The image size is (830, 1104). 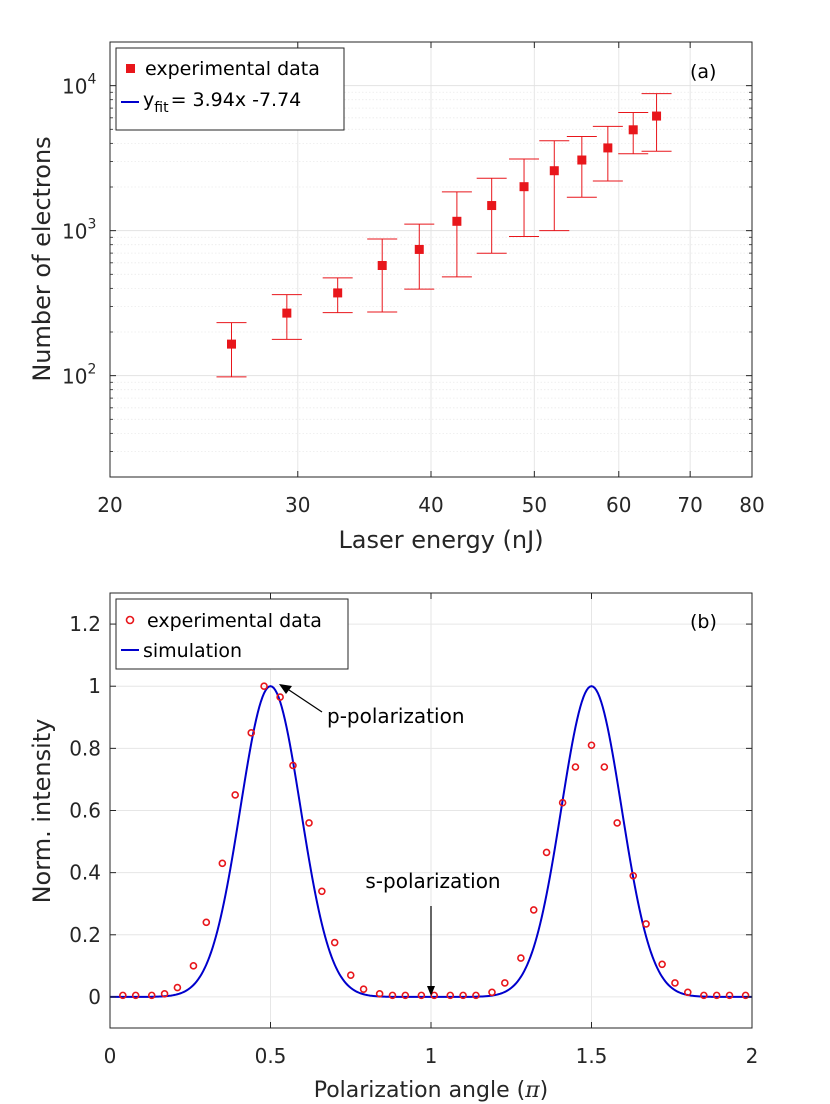 What do you see at coordinates (751, 505) in the screenshot?
I see `x-tick-label: 80` at bounding box center [751, 505].